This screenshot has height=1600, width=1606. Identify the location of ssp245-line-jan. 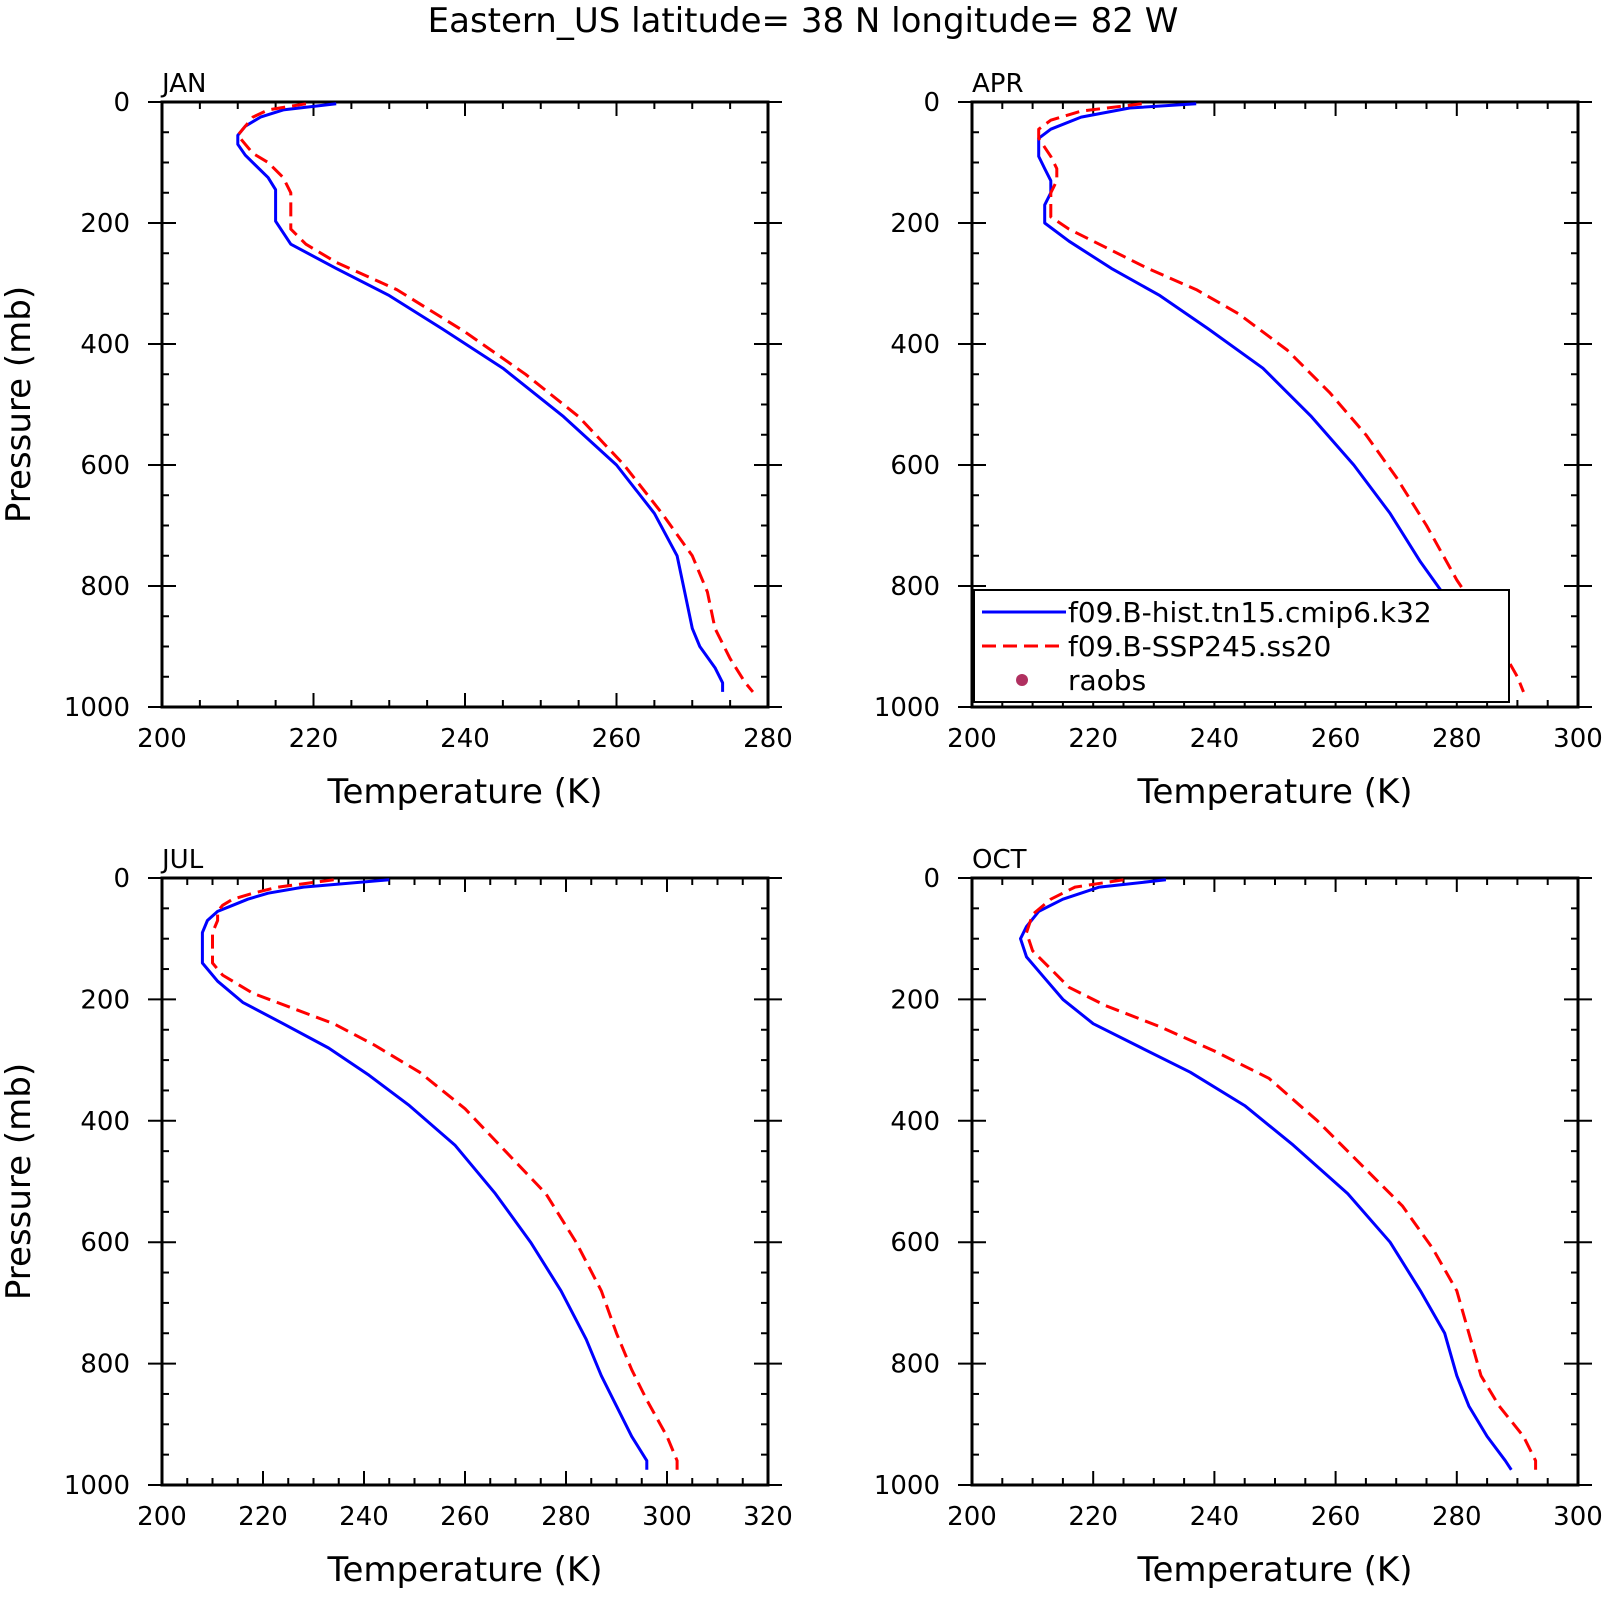
(495, 397).